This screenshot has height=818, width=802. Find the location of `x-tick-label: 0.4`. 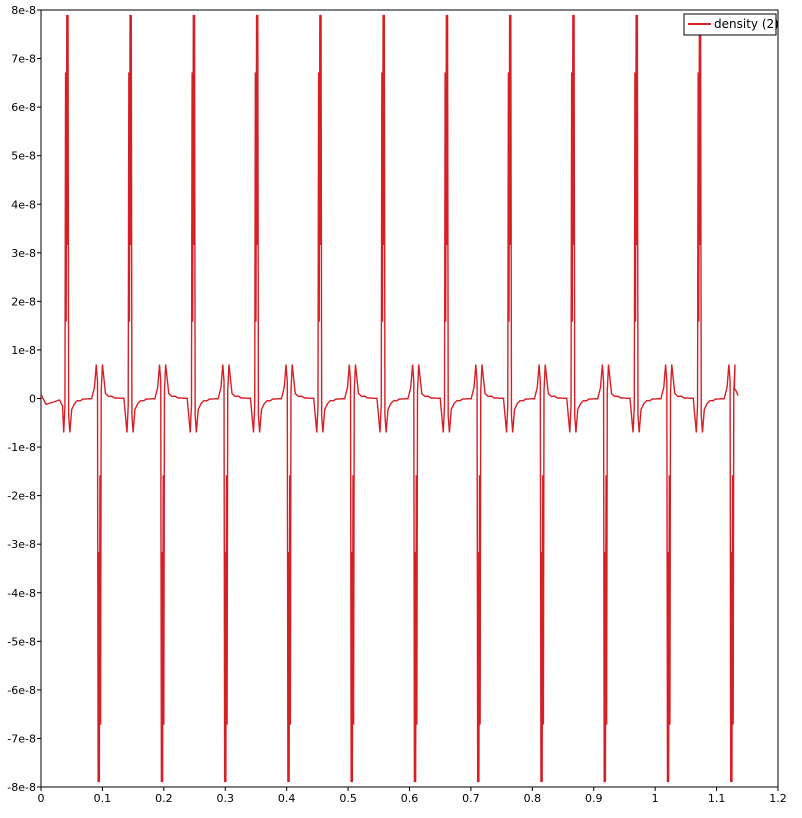

x-tick-label: 0.4 is located at coordinates (287, 798).